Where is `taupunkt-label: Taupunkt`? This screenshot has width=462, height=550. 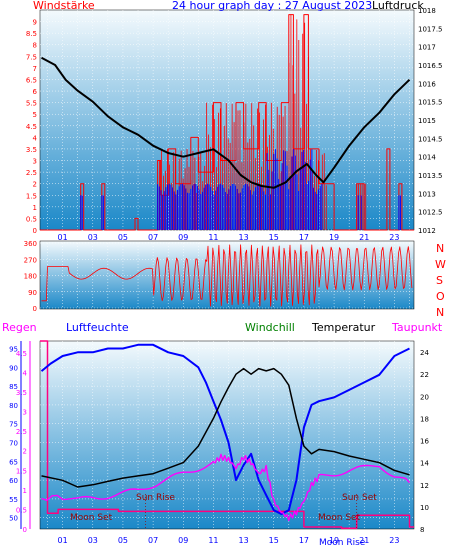 taupunkt-label: Taupunkt is located at coordinates (417, 327).